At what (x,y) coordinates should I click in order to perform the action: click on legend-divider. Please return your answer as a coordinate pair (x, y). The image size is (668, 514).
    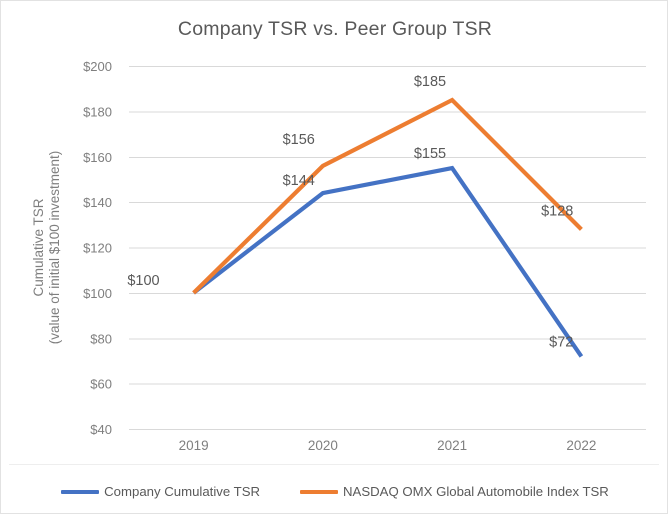
    Looking at the image, I should click on (334, 464).